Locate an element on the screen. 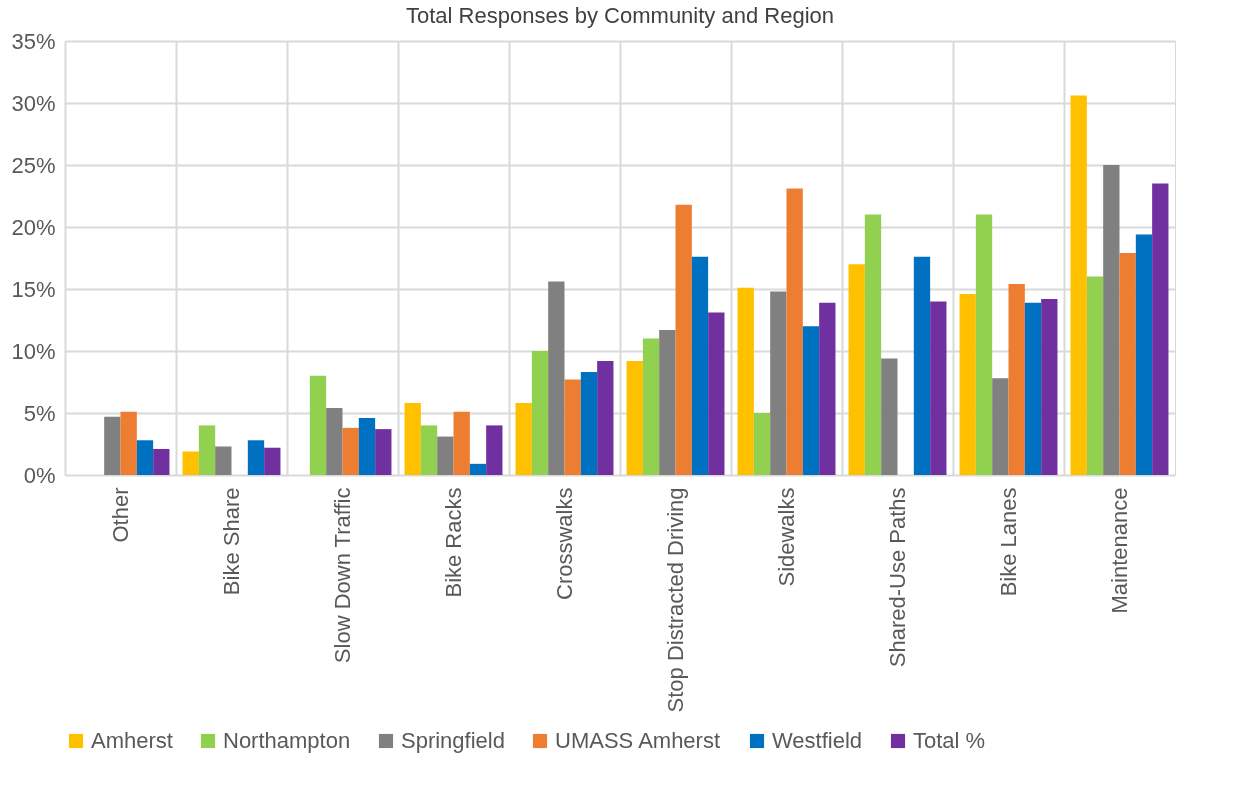 This screenshot has width=1252, height=785. x-tick-label: Bike Racks is located at coordinates (453, 542).